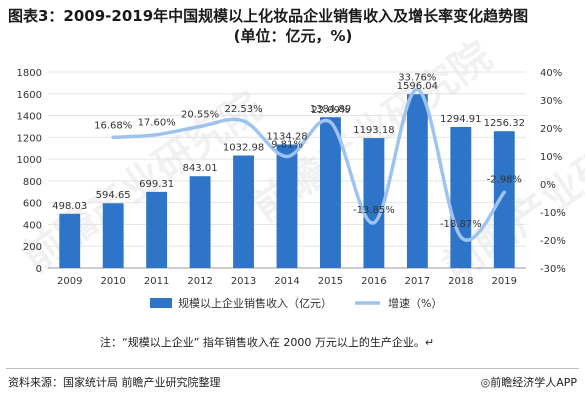 The height and width of the screenshot is (402, 585). I want to click on source-text: 资料来源：国家统计局 前瞻产业研究院整理, so click(114, 382).